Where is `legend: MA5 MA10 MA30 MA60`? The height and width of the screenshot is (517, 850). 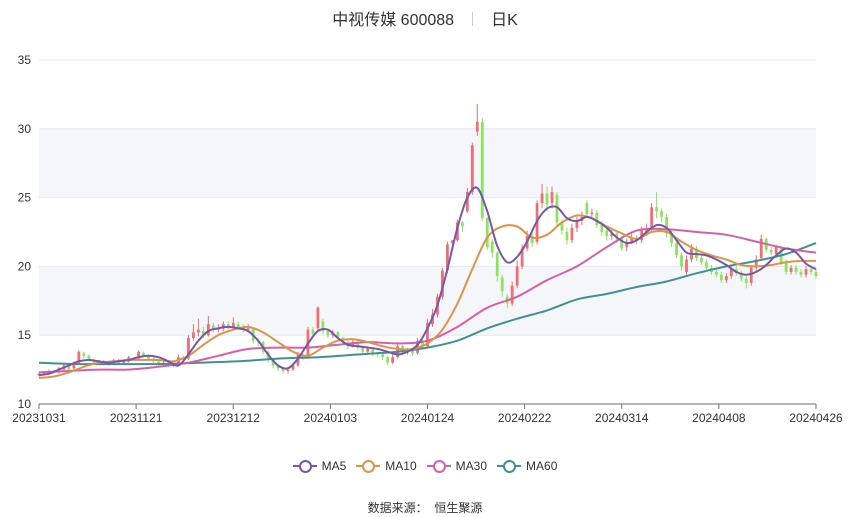 legend: MA5 MA10 MA30 MA60 is located at coordinates (425, 467).